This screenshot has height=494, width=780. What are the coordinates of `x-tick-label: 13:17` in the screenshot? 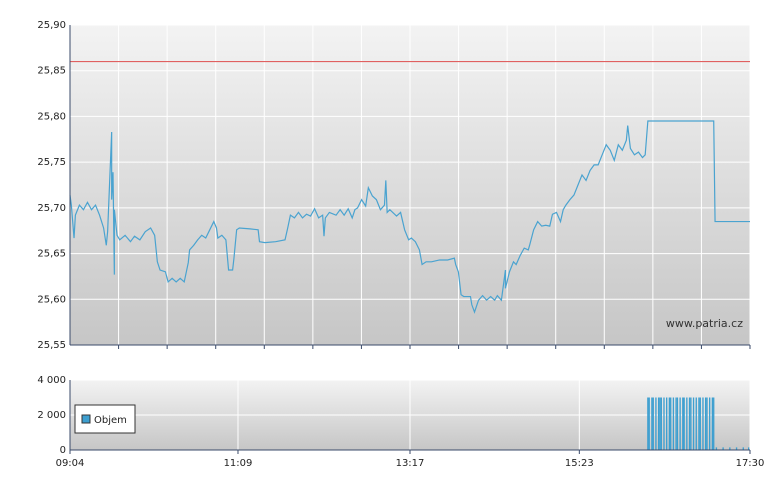 It's located at (410, 463).